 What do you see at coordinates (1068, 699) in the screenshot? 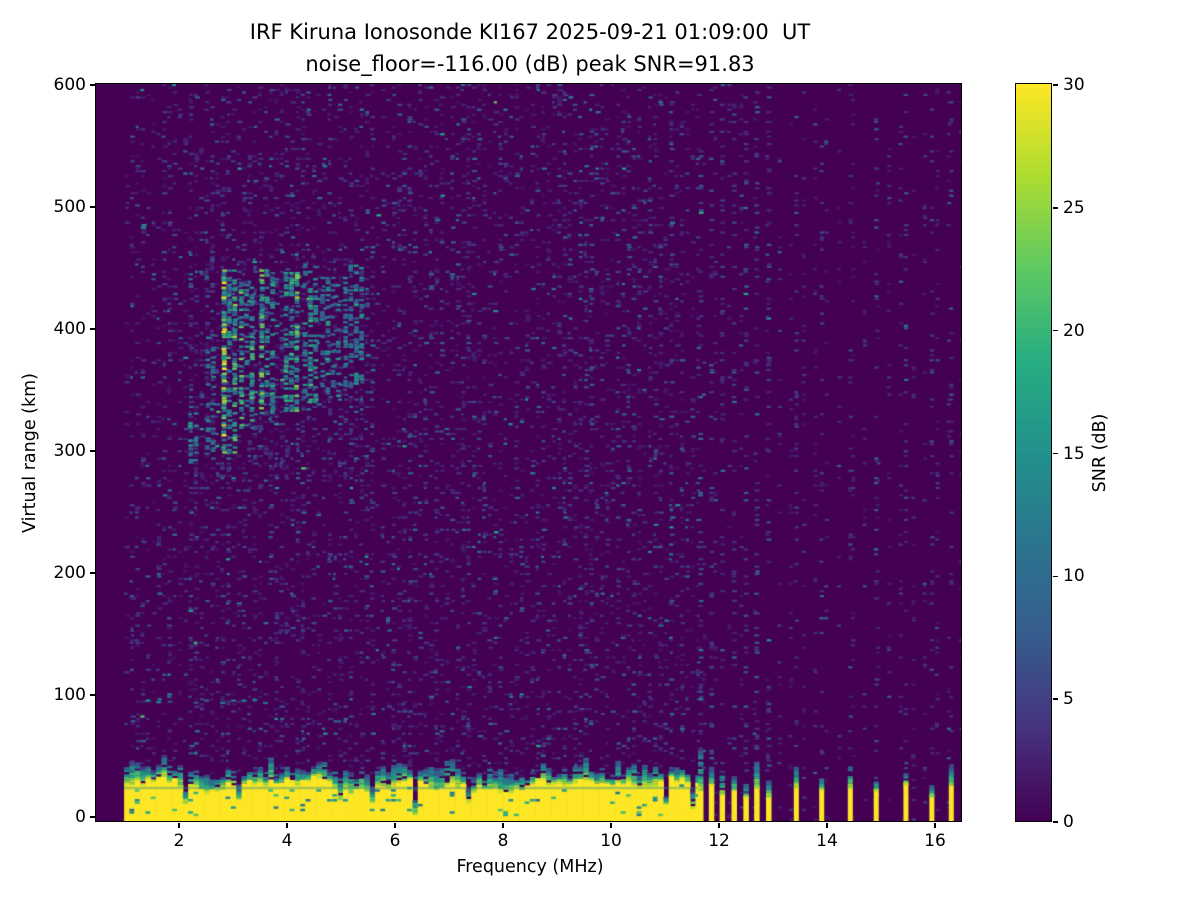
I see `colorbar-tick-label: 5` at bounding box center [1068, 699].